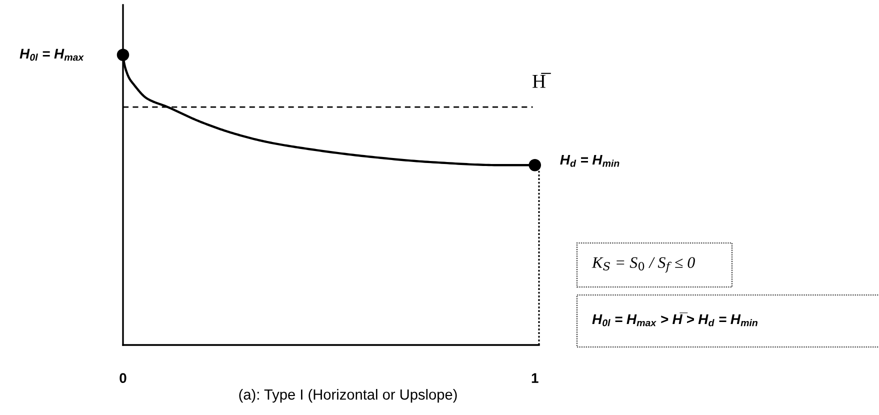 The image size is (879, 415). I want to click on x-tick-label: 1, so click(535, 378).